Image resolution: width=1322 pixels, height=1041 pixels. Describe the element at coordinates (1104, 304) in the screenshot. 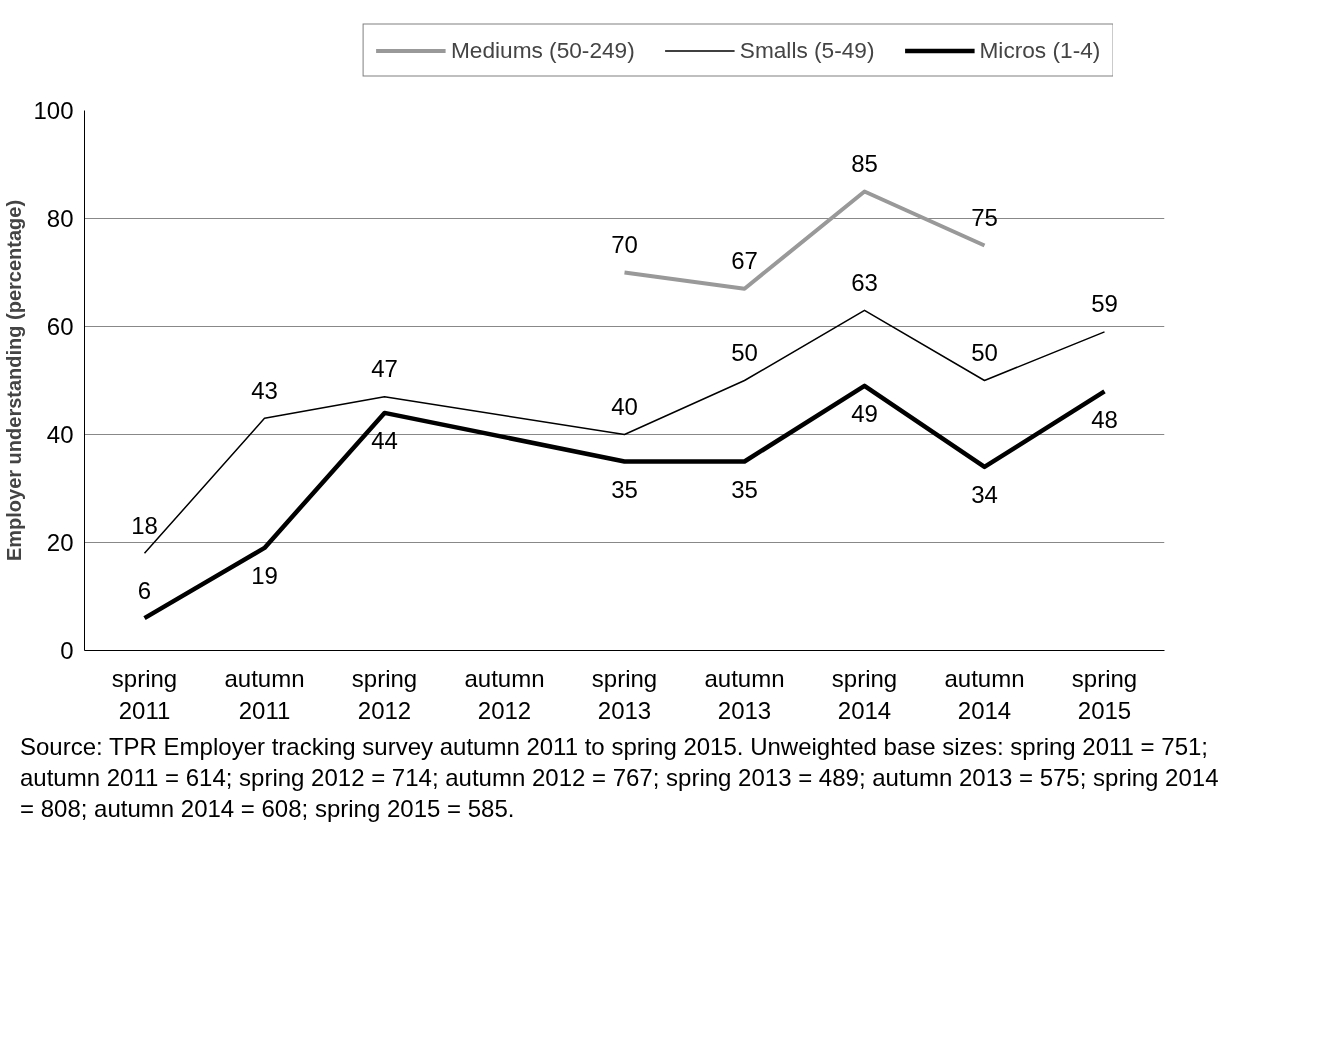

I see `data-label: 59` at that location.